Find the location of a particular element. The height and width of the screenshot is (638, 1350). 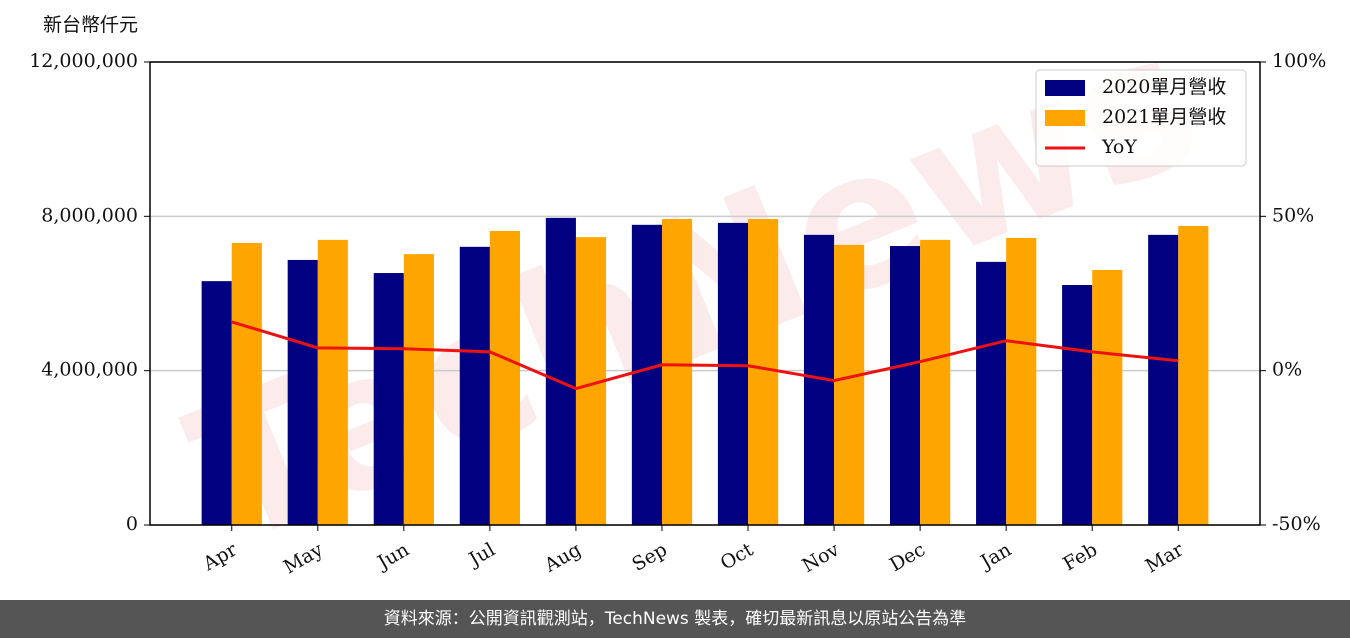

x-tick-label: Jun is located at coordinates (392, 557).